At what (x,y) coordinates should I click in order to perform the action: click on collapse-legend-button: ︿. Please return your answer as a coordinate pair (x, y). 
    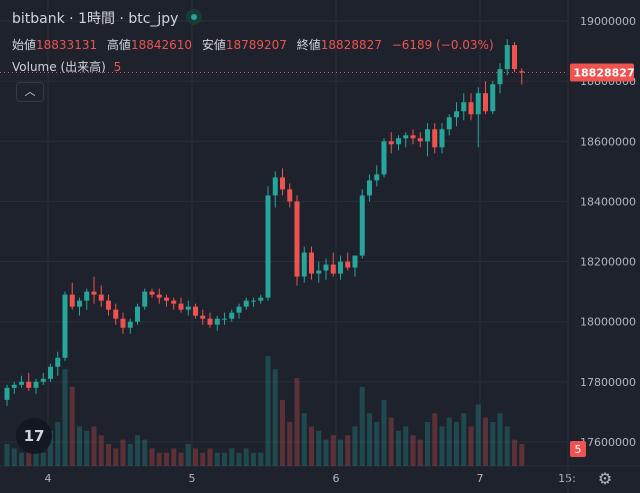
    Looking at the image, I should click on (30, 92).